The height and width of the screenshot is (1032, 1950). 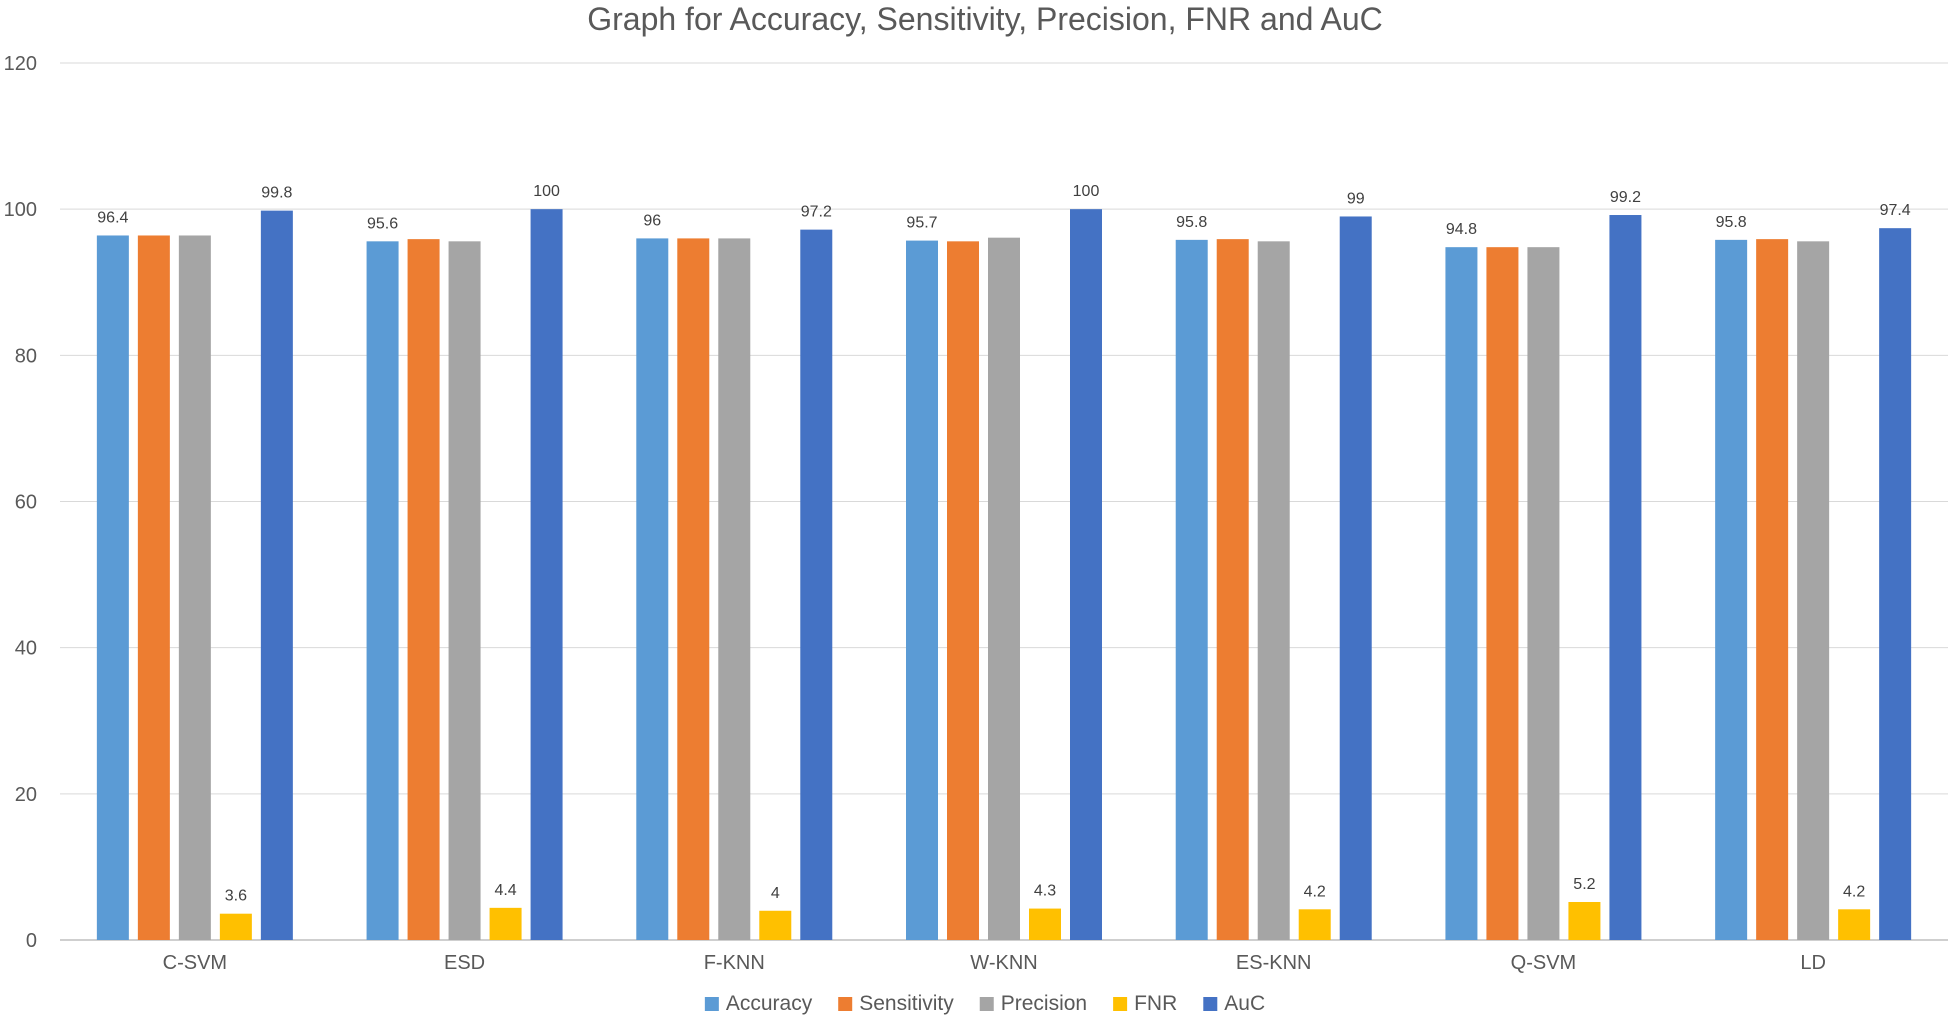 What do you see at coordinates (505, 923) in the screenshot?
I see `bar-fnr-esd` at bounding box center [505, 923].